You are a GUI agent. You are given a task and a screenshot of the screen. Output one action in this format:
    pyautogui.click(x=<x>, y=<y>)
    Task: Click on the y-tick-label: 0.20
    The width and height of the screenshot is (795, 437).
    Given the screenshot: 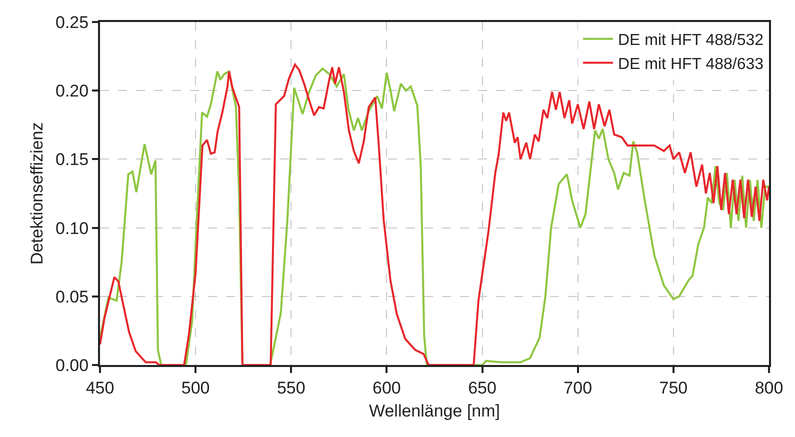 What is the action you would take?
    pyautogui.click(x=72, y=91)
    